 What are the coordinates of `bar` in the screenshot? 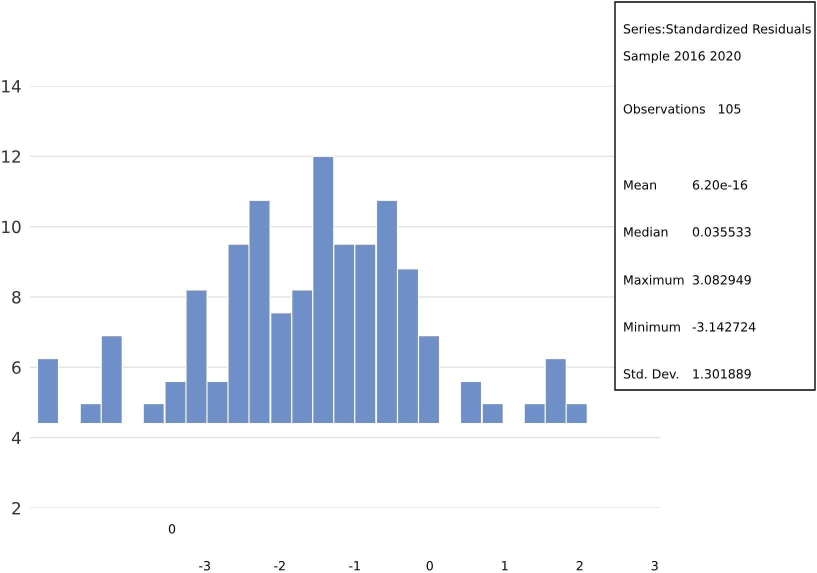 It's located at (48, 391).